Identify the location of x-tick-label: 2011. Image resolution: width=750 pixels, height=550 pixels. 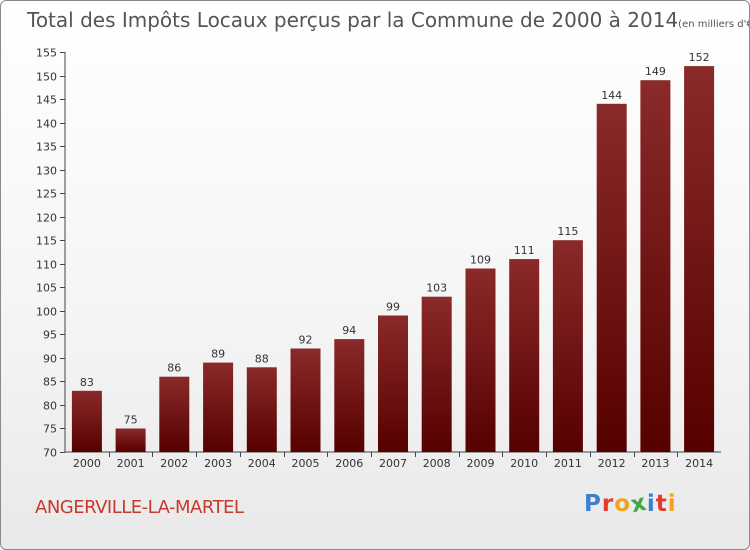
(568, 463).